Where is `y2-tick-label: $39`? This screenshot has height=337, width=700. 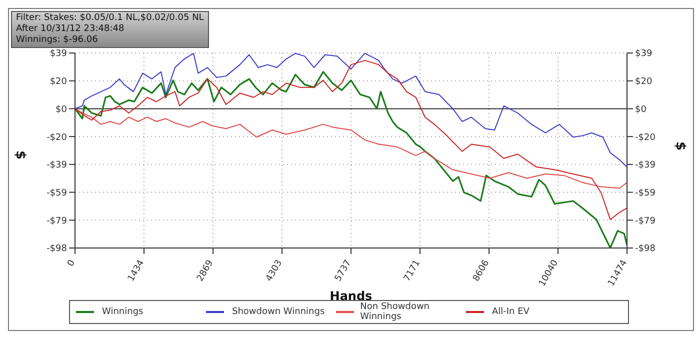 y2-tick-label: $39 is located at coordinates (643, 54).